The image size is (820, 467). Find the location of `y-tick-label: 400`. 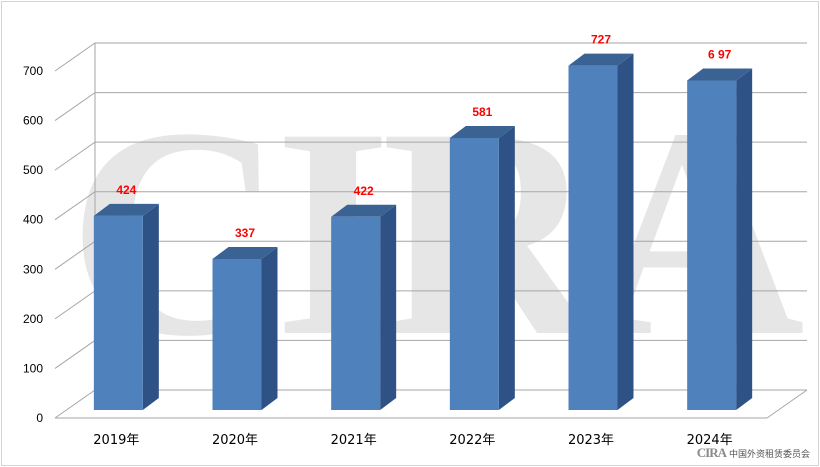

y-tick-label: 400 is located at coordinates (33, 220).